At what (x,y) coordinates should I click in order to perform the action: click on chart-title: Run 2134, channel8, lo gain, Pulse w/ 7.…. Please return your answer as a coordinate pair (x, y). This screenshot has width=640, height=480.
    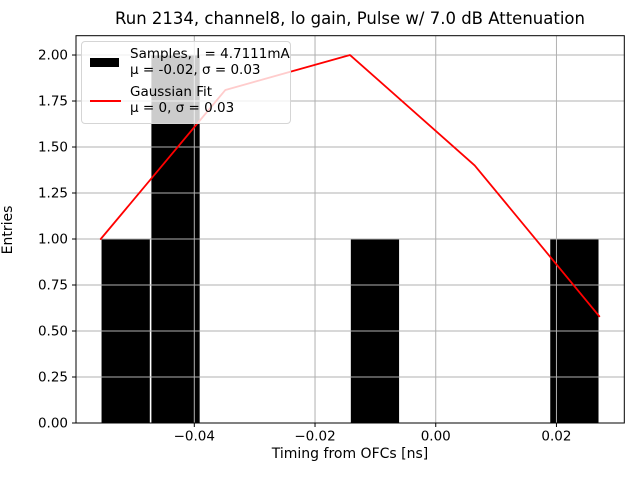
    Looking at the image, I should click on (350, 18).